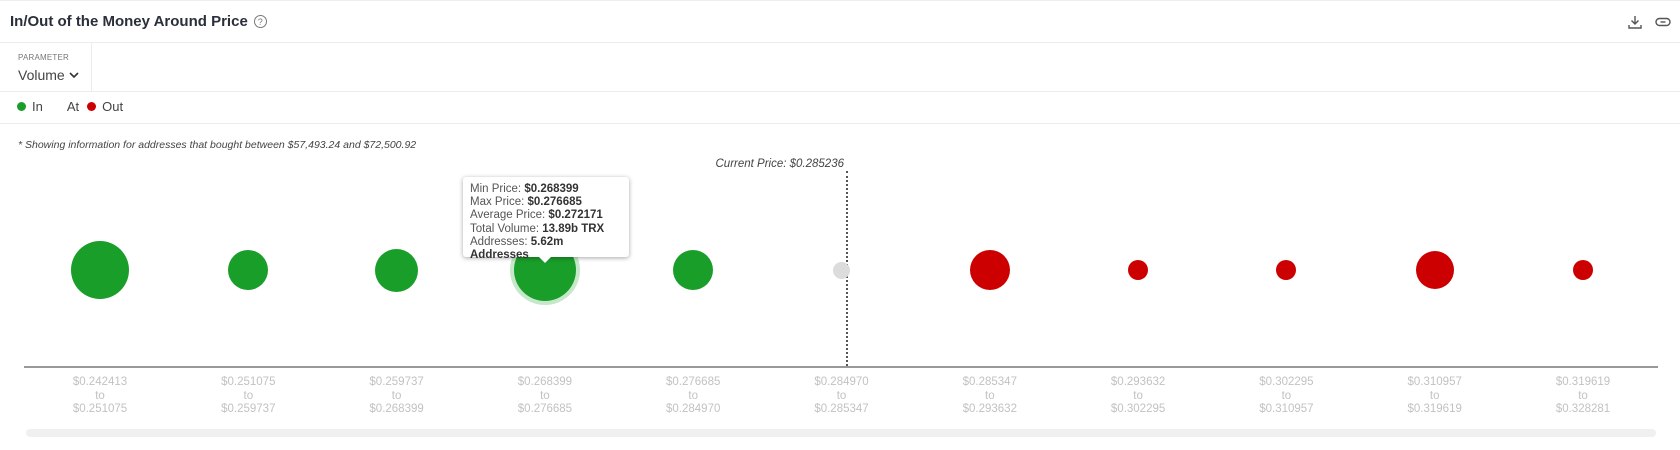 The height and width of the screenshot is (450, 1680). I want to click on legend-item-out: Out, so click(105, 106).